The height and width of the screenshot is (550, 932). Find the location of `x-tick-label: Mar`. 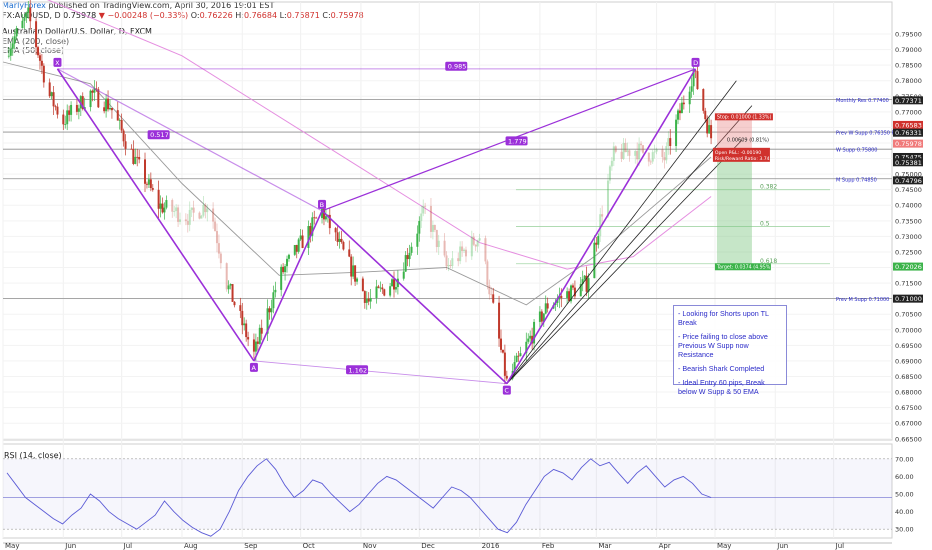

x-tick-label: Mar is located at coordinates (604, 546).